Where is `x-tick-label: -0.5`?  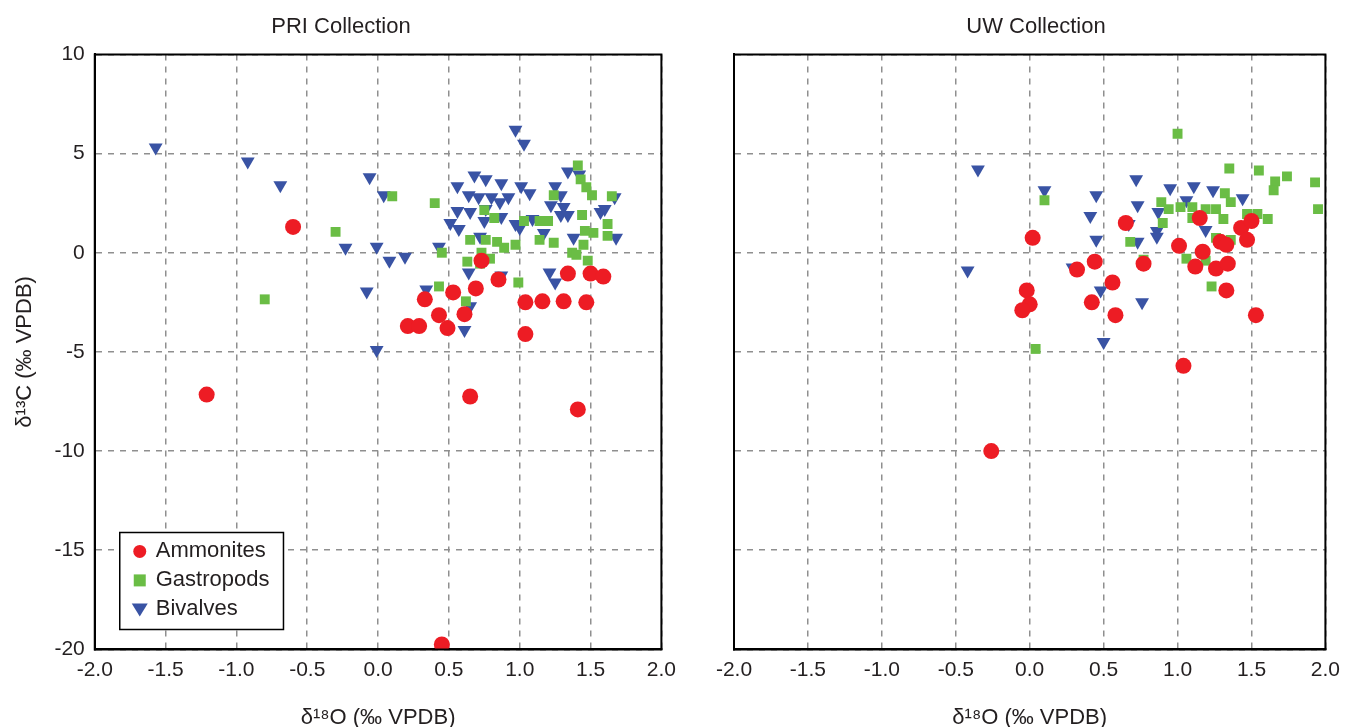 x-tick-label: -0.5 is located at coordinates (955, 668).